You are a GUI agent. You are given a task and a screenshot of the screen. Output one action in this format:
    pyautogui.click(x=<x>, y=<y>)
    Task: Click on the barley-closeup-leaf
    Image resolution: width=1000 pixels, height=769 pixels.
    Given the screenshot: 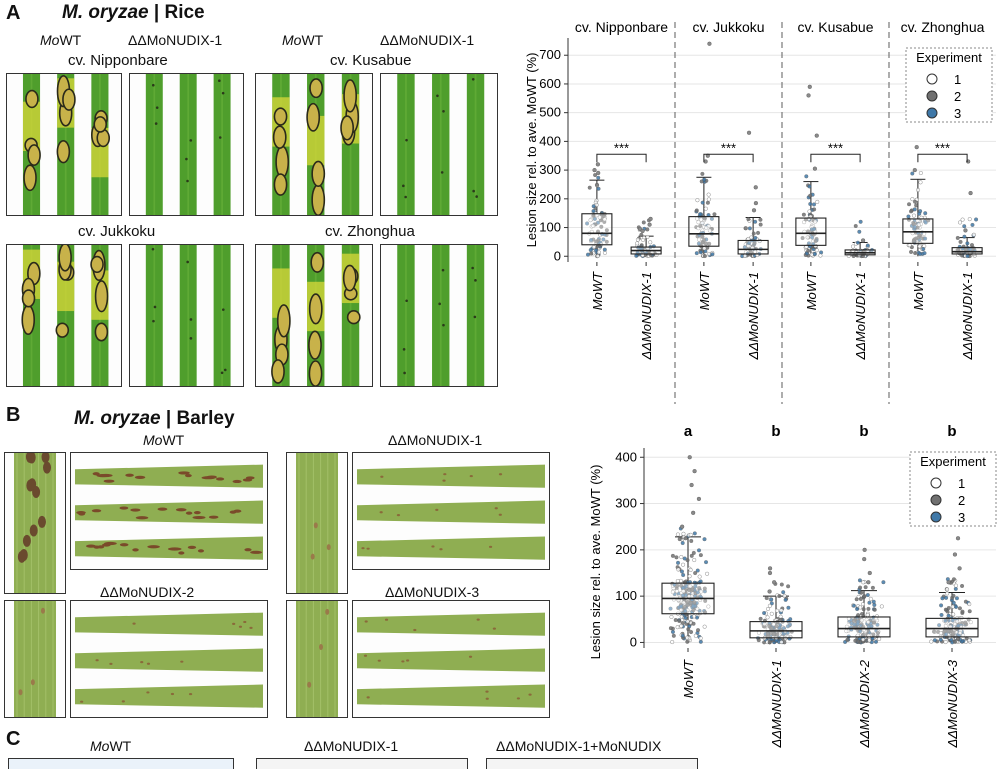 What is the action you would take?
    pyautogui.click(x=35, y=659)
    